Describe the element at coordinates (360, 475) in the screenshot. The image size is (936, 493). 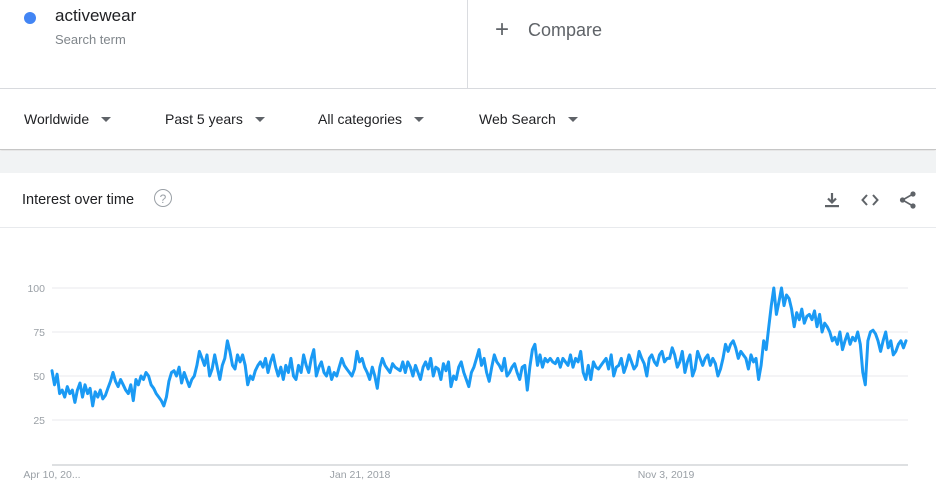
I see `x-tick-label: Jan 21, 2018` at that location.